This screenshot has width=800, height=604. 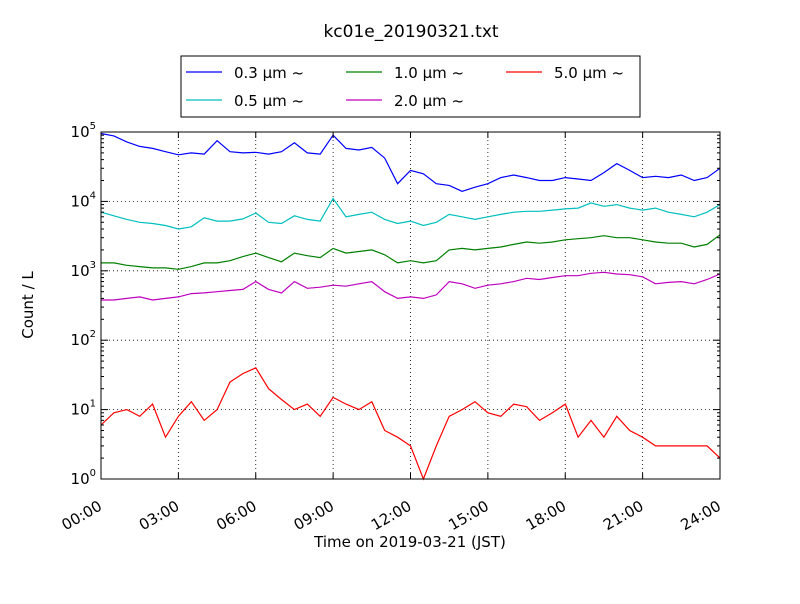 I want to click on legend-label: 0.3 μm ~, so click(x=269, y=73).